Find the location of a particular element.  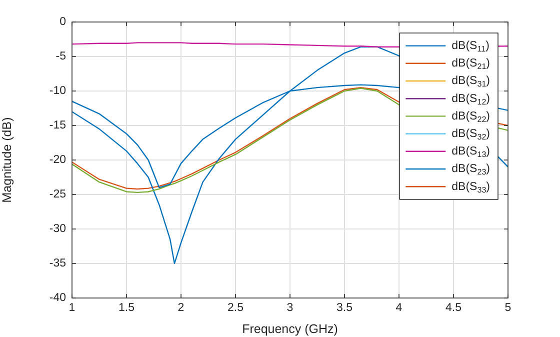

x-tick-label: 2.5 is located at coordinates (236, 308).